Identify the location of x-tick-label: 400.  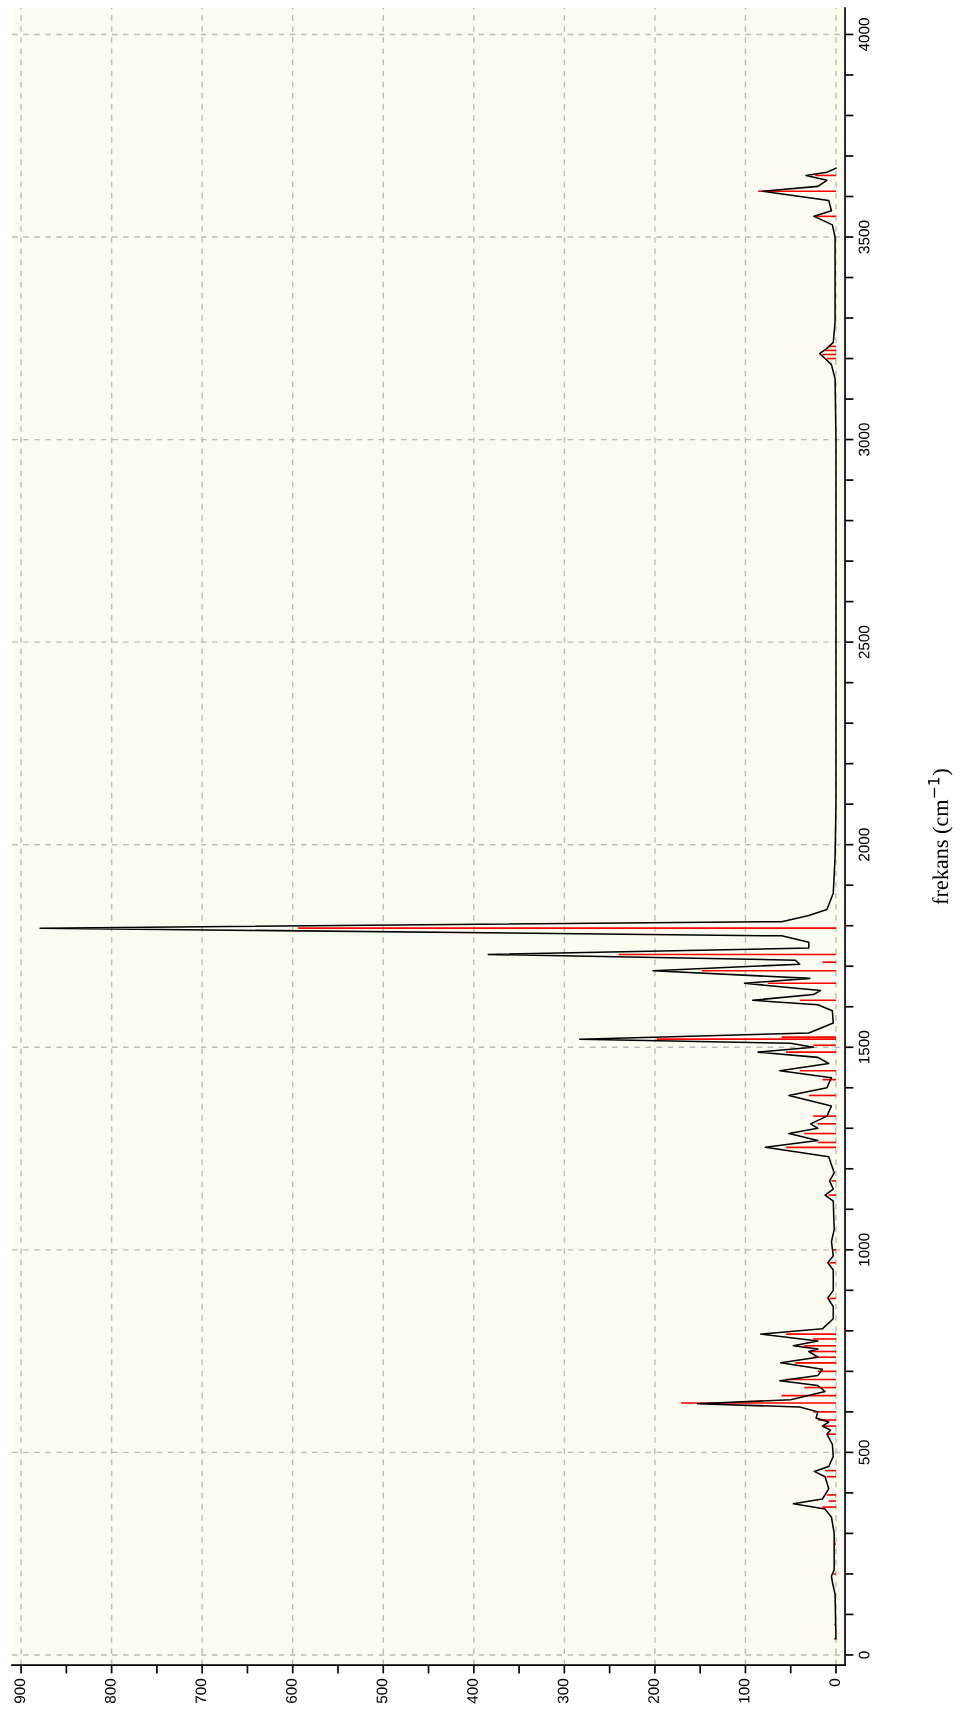
(472, 1691).